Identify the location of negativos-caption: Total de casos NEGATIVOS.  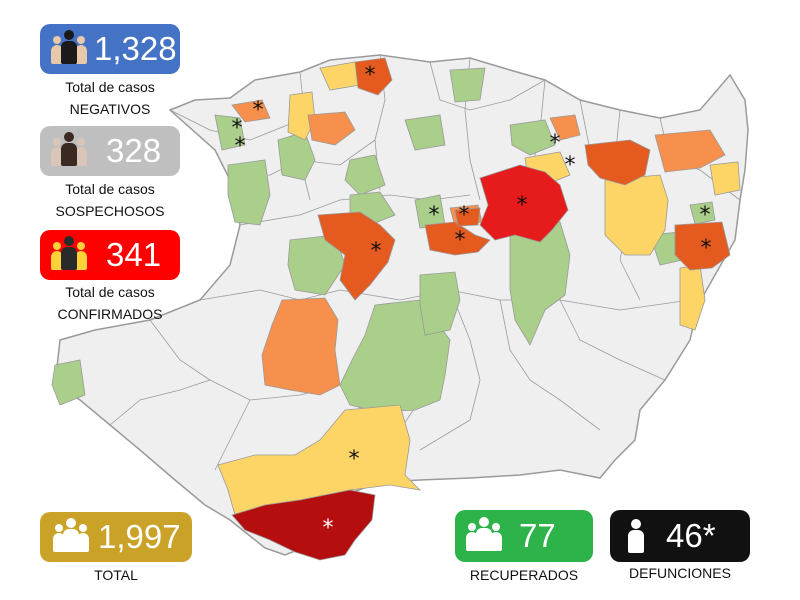
(110, 98).